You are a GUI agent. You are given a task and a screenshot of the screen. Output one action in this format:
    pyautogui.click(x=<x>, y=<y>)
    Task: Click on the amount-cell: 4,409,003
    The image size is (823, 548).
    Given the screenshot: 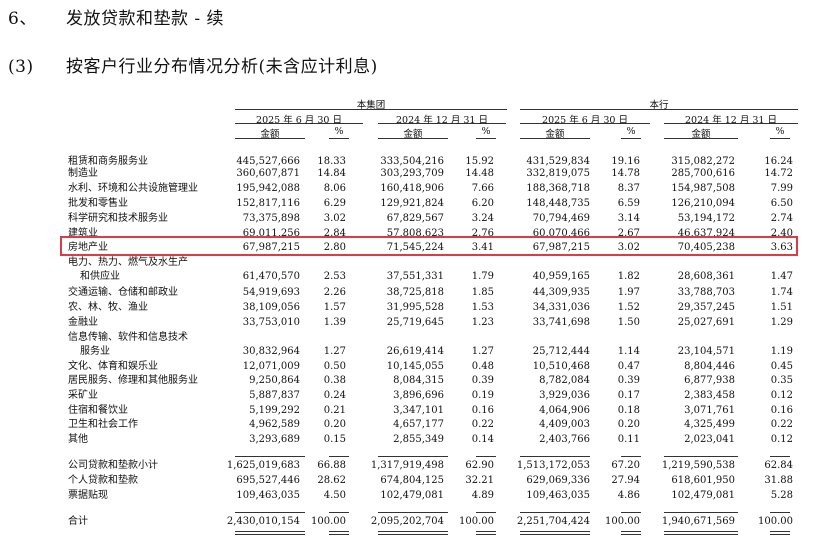 What is the action you would take?
    pyautogui.click(x=564, y=424)
    